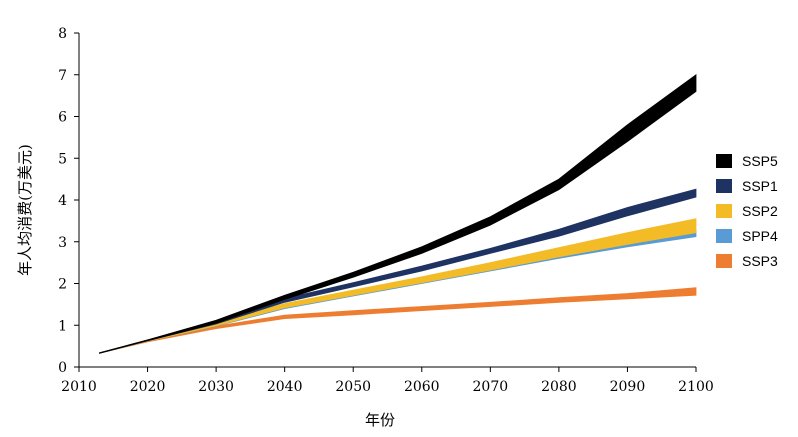 The width and height of the screenshot is (798, 437). I want to click on legend: SSP5 SSP1 SSP2 SPP4 SSP3, so click(747, 211).